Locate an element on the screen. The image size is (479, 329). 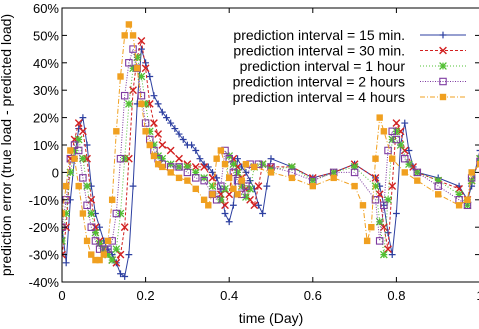
legend-label: prediction interval = 1 hour is located at coordinates (323, 66).